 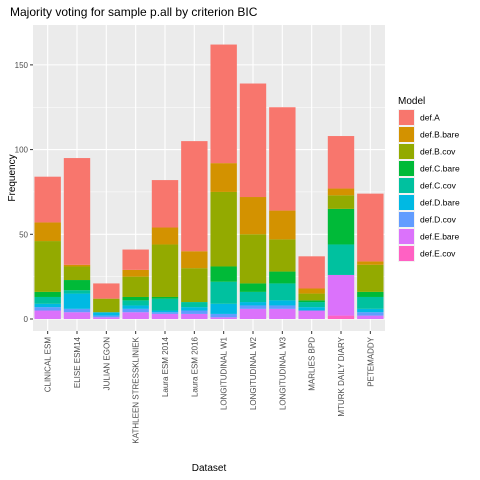 What do you see at coordinates (24, 192) in the screenshot?
I see `y-axis: 0 50 100 150` at bounding box center [24, 192].